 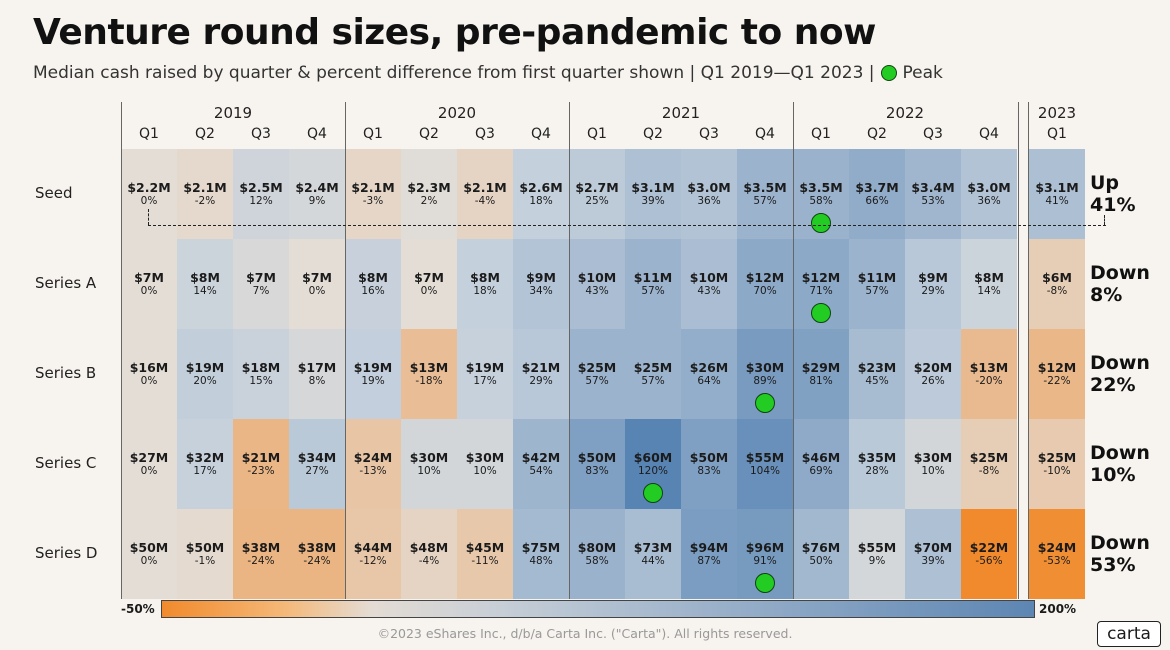 I want to click on cell-percent: -22%, so click(x=1057, y=381).